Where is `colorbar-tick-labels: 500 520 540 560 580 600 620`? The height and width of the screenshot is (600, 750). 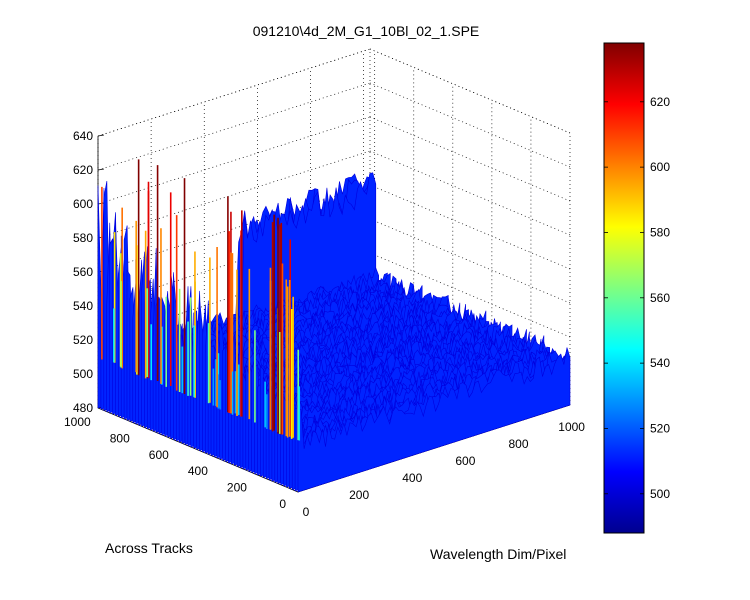 colorbar-tick-labels: 500 520 540 560 580 600 620 is located at coordinates (637, 298).